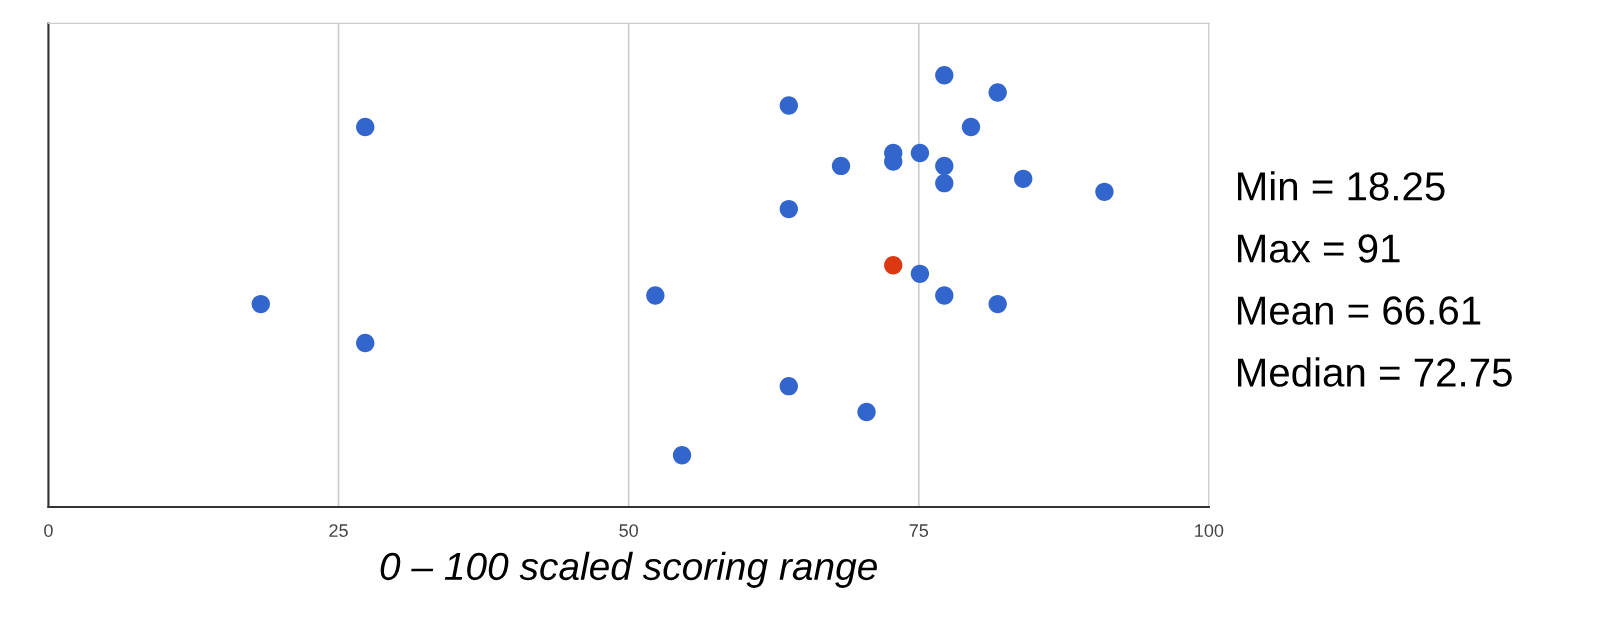 This screenshot has height=633, width=1614. What do you see at coordinates (628, 530) in the screenshot?
I see `x-tick-label: 50` at bounding box center [628, 530].